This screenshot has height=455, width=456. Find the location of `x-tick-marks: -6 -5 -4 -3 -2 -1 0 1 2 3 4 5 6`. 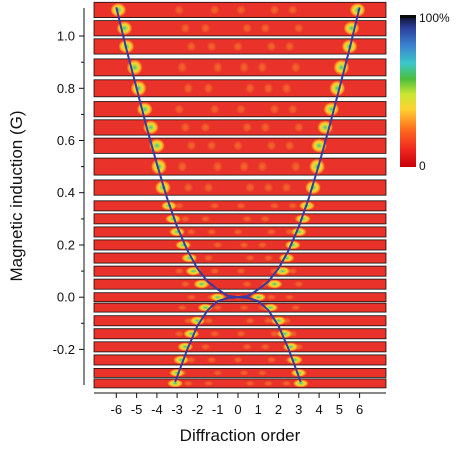

x-tick-marks: -6 -5 -4 -3 -2 -1 0 1 2 3 4 5 6 is located at coordinates (237, 405).